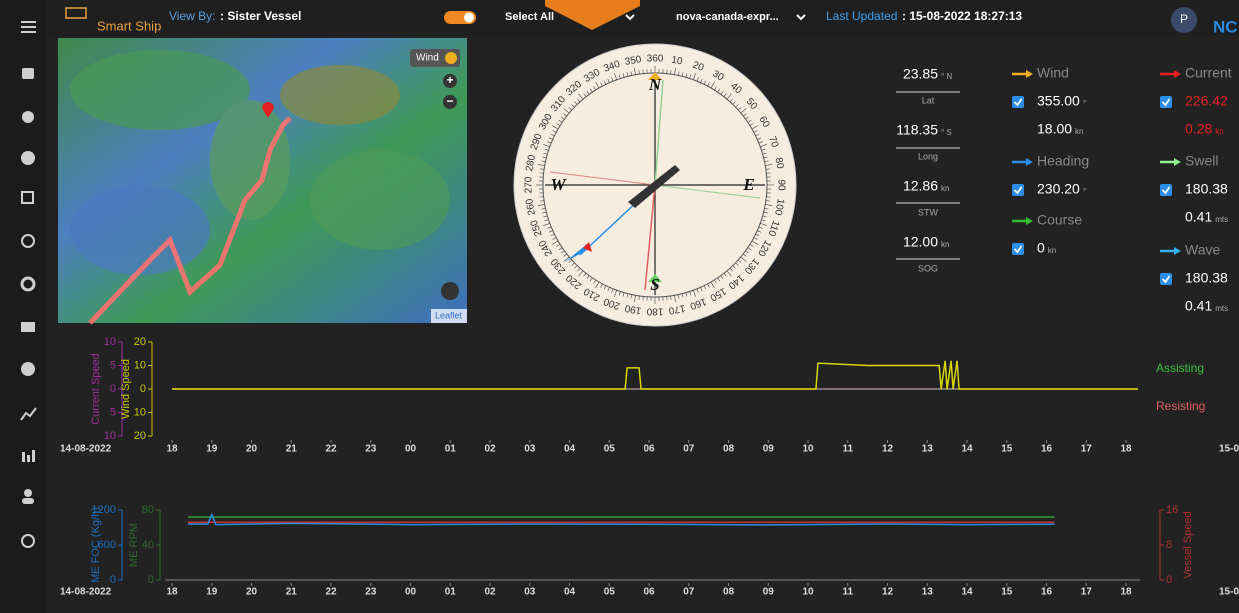  I want to click on sidebar-icons, so click(28, 284).